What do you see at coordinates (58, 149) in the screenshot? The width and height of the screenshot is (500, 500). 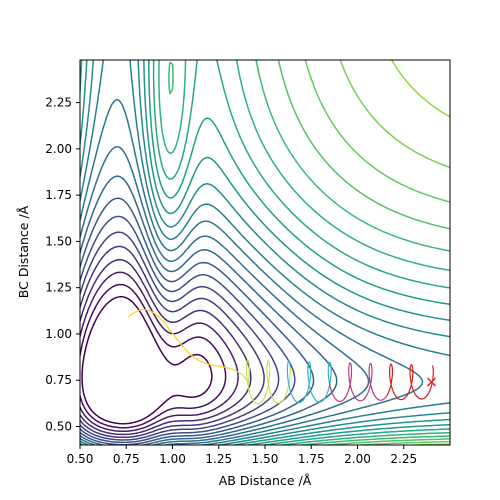 I see `y-tick-label: 2.00` at bounding box center [58, 149].